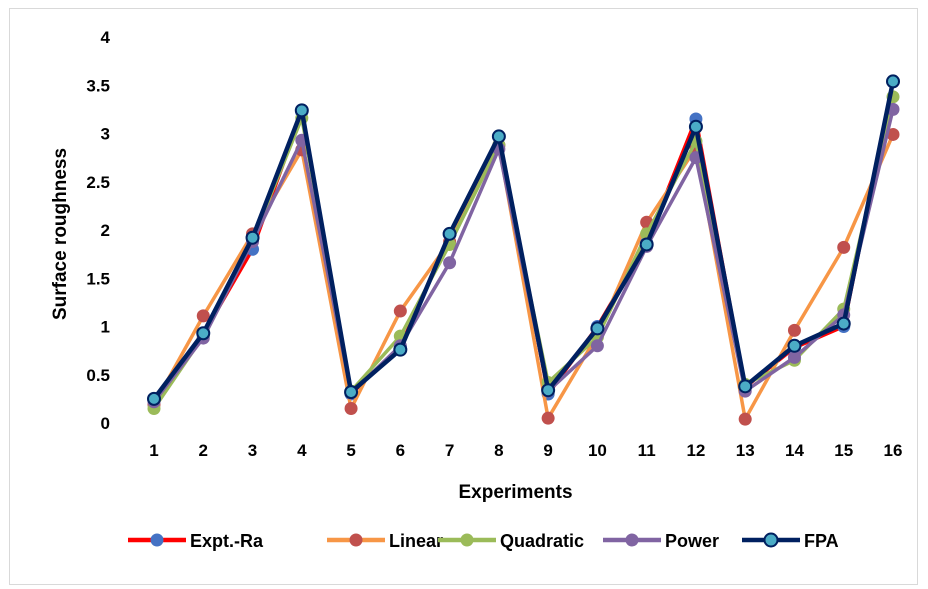  I want to click on x-tick-label: 9, so click(547, 450).